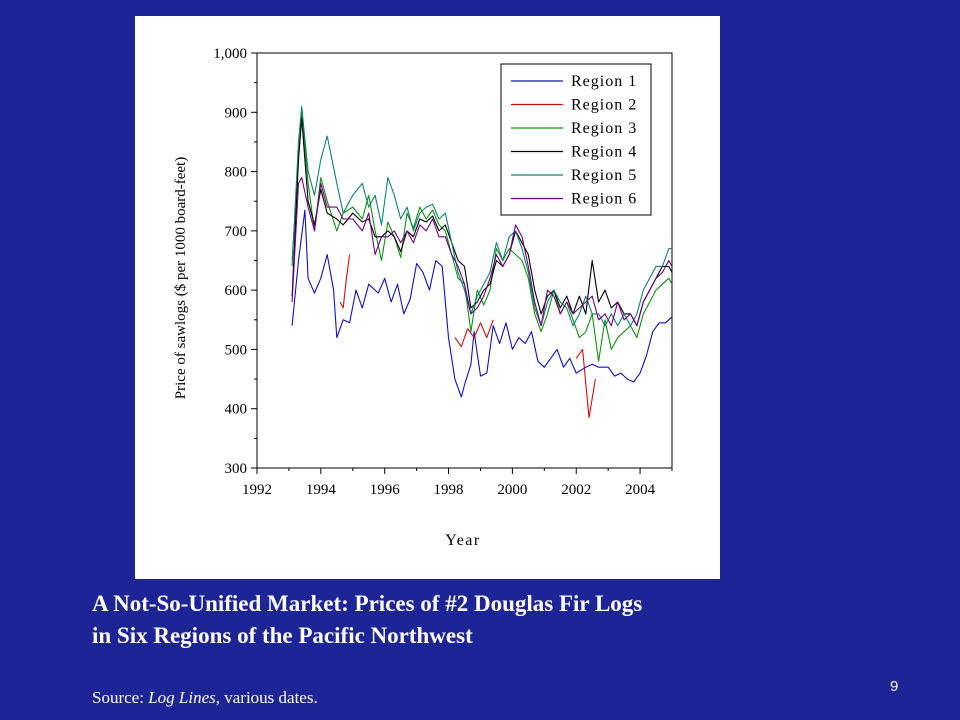  What do you see at coordinates (321, 490) in the screenshot?
I see `x-tick-label: 1994` at bounding box center [321, 490].